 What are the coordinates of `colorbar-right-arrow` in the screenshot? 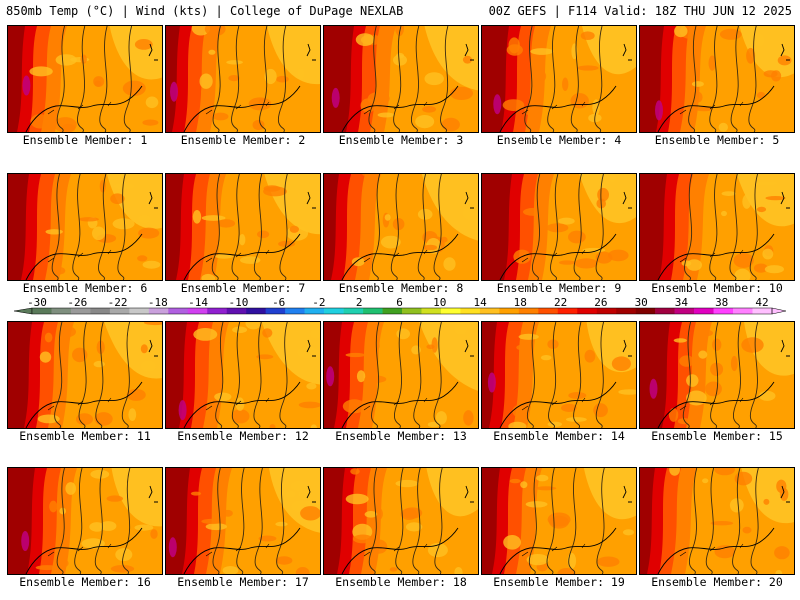 It's located at (779, 311).